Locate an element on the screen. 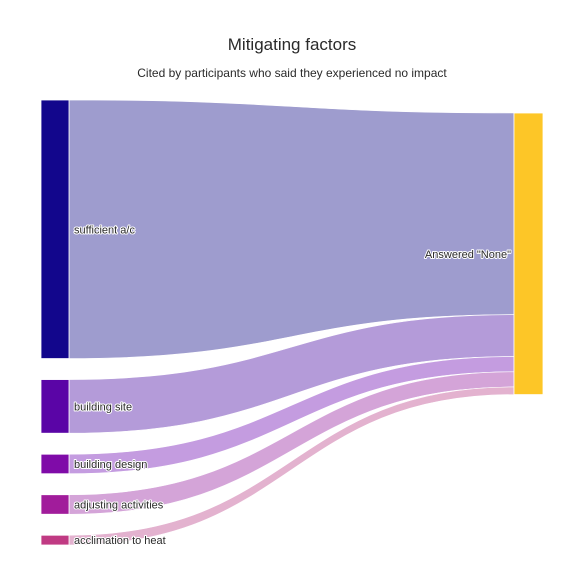 This screenshot has width=584, height=584. node-label-building-site: building site is located at coordinates (103, 407).